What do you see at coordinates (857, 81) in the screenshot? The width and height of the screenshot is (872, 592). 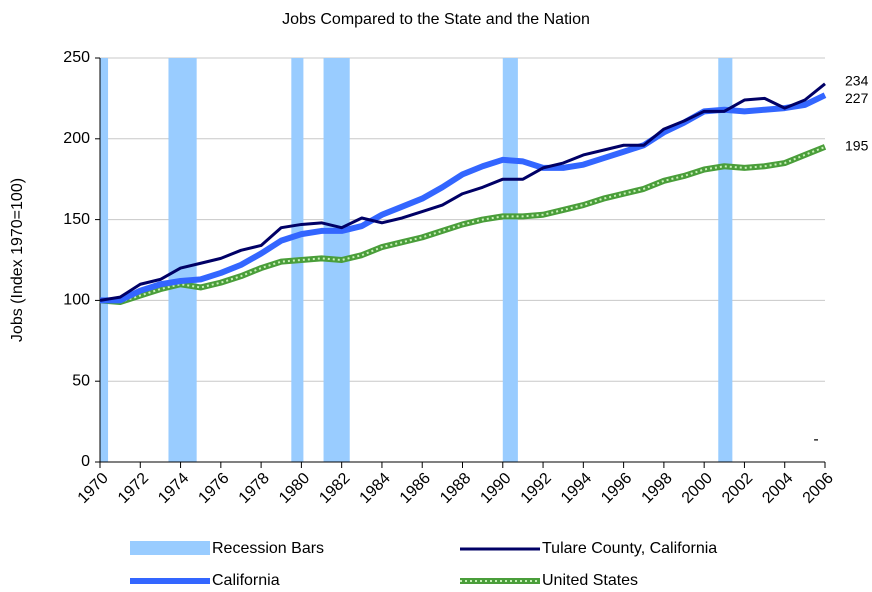 I see `end-label: 234` at bounding box center [857, 81].